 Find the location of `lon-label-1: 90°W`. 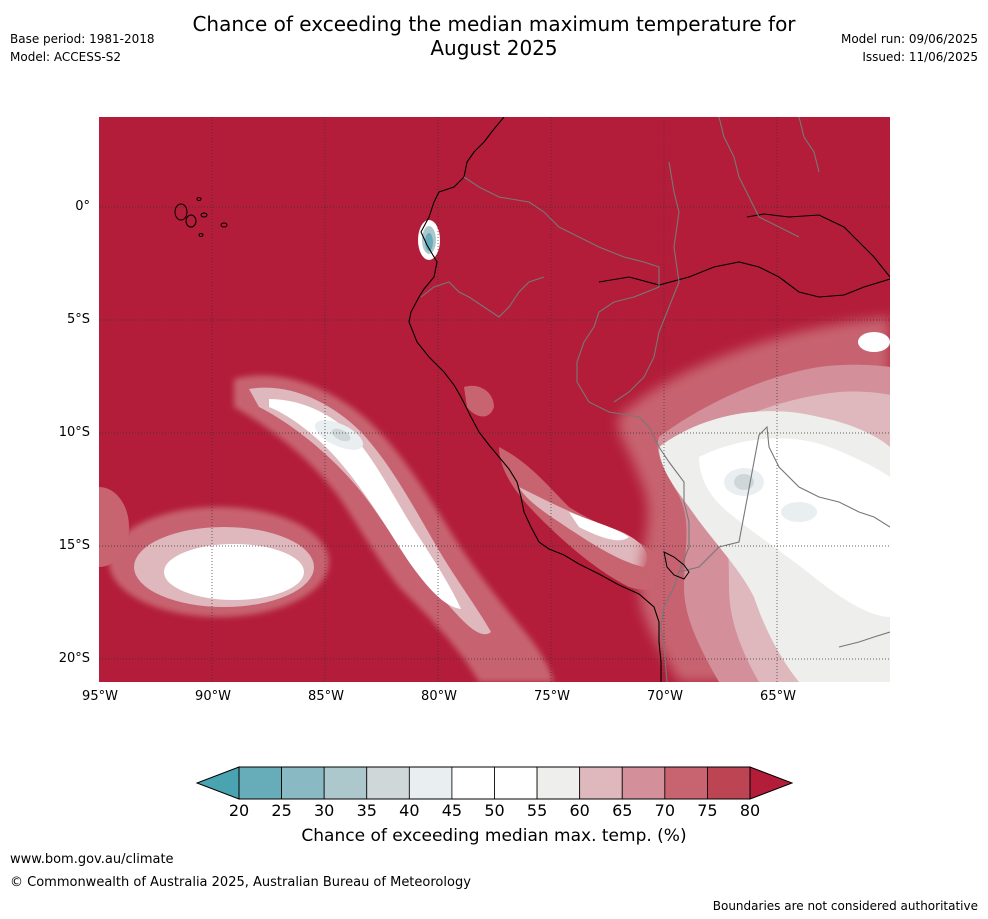

lon-label-1: 90°W is located at coordinates (213, 696).